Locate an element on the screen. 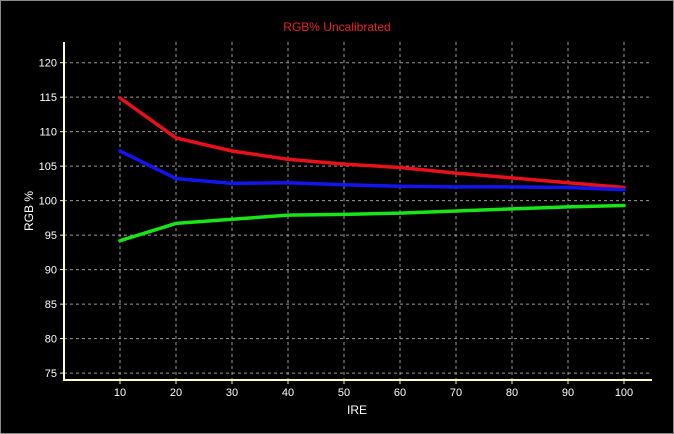 This screenshot has width=674, height=434. y-tick-label: 85 is located at coordinates (51, 305).